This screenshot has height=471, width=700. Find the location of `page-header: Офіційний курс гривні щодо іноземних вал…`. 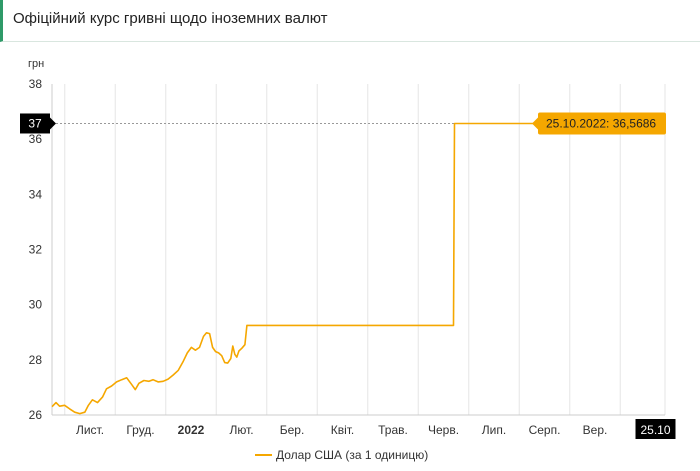

page-header: Офіційний курс гривні щодо іноземних вал… is located at coordinates (350, 21).